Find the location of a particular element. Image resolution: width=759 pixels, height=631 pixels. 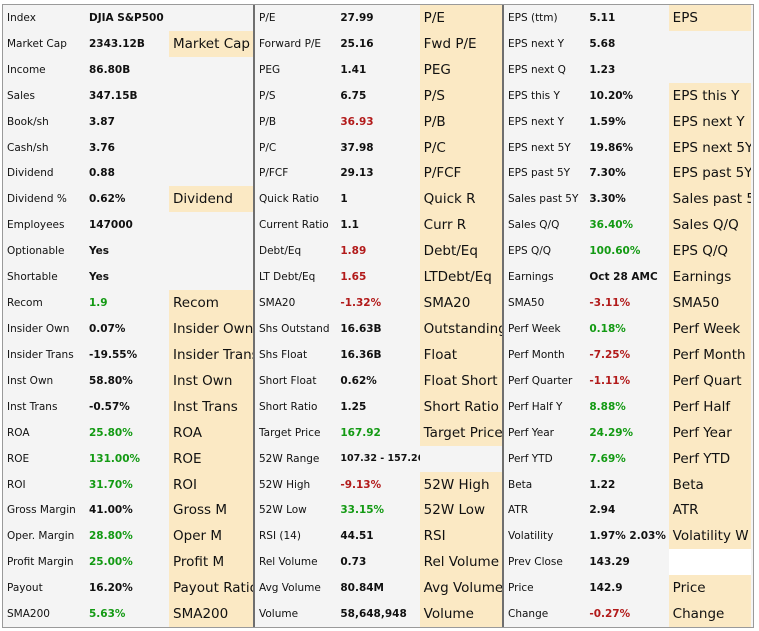

filter-tag-recom: Recom is located at coordinates (211, 303).